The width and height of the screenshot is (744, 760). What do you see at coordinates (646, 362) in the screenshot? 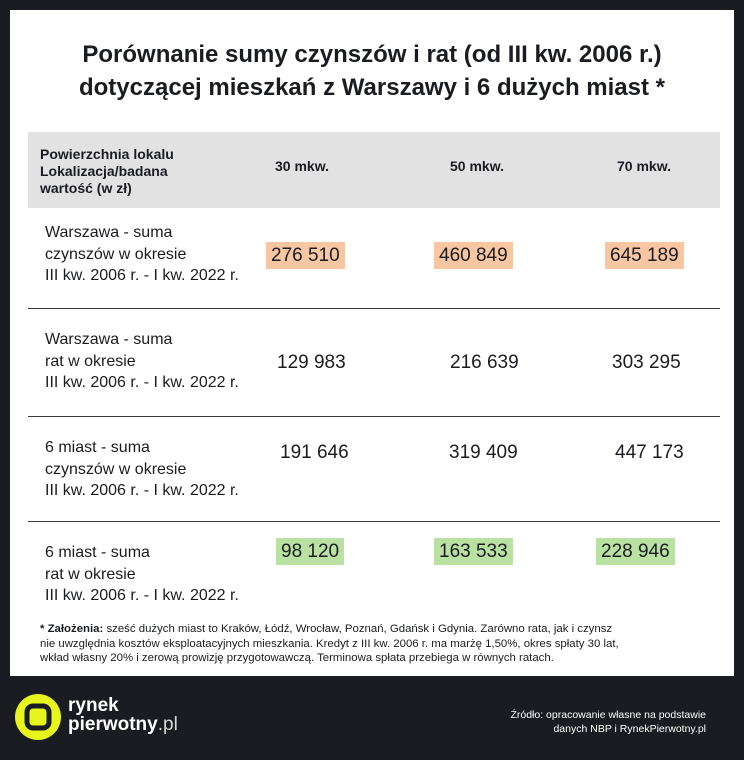
I see `cell-value: 303 295` at bounding box center [646, 362].